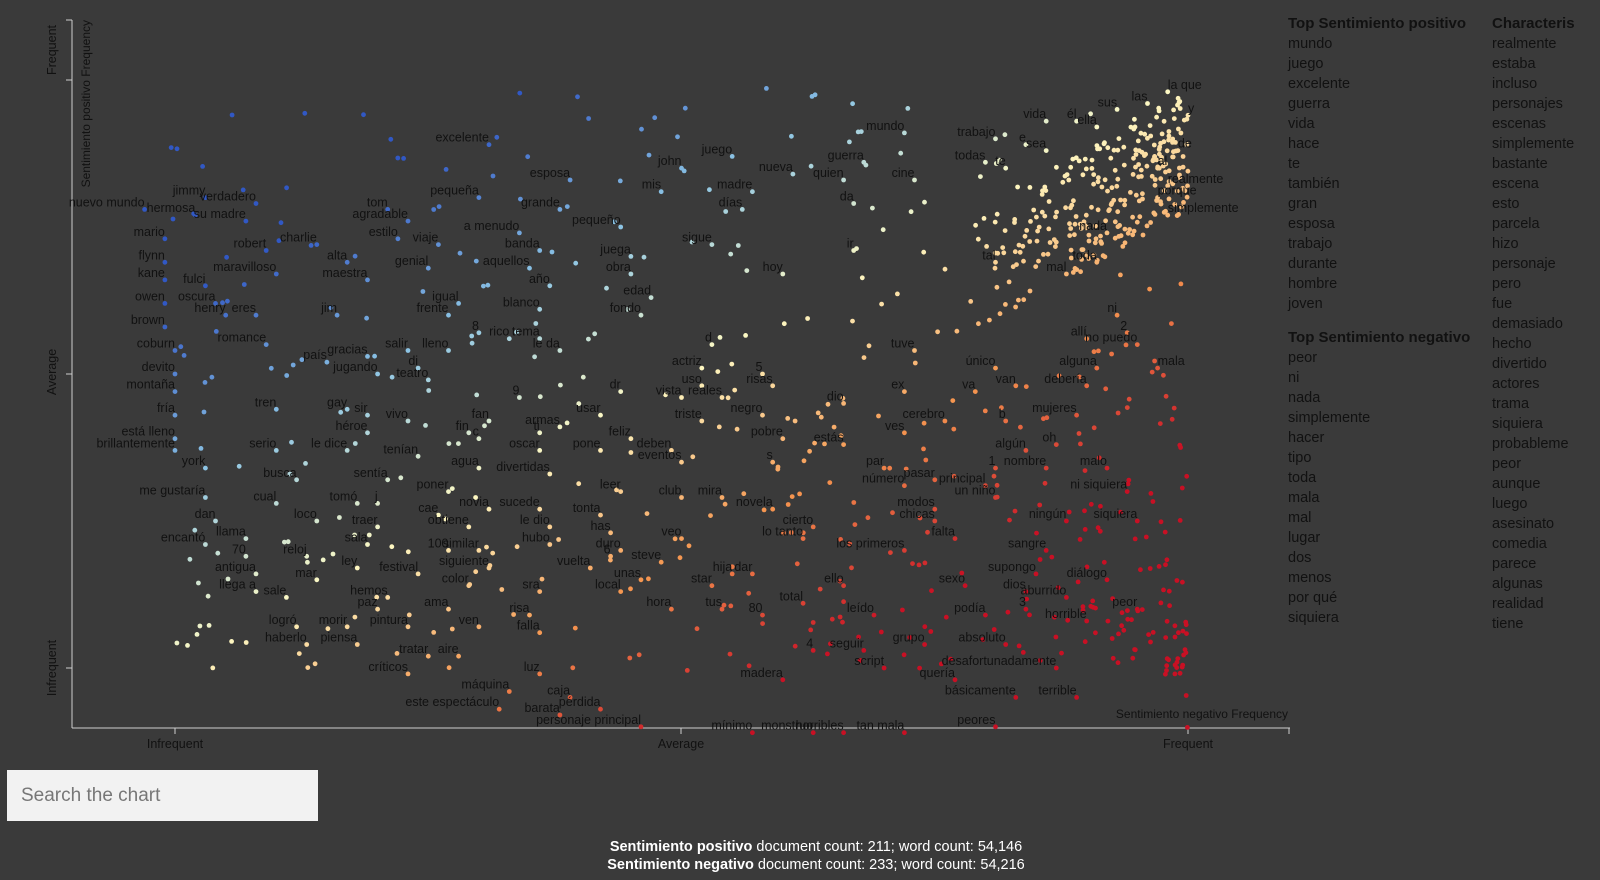  Describe the element at coordinates (469, 620) in the screenshot. I see `term-label: ven` at that location.